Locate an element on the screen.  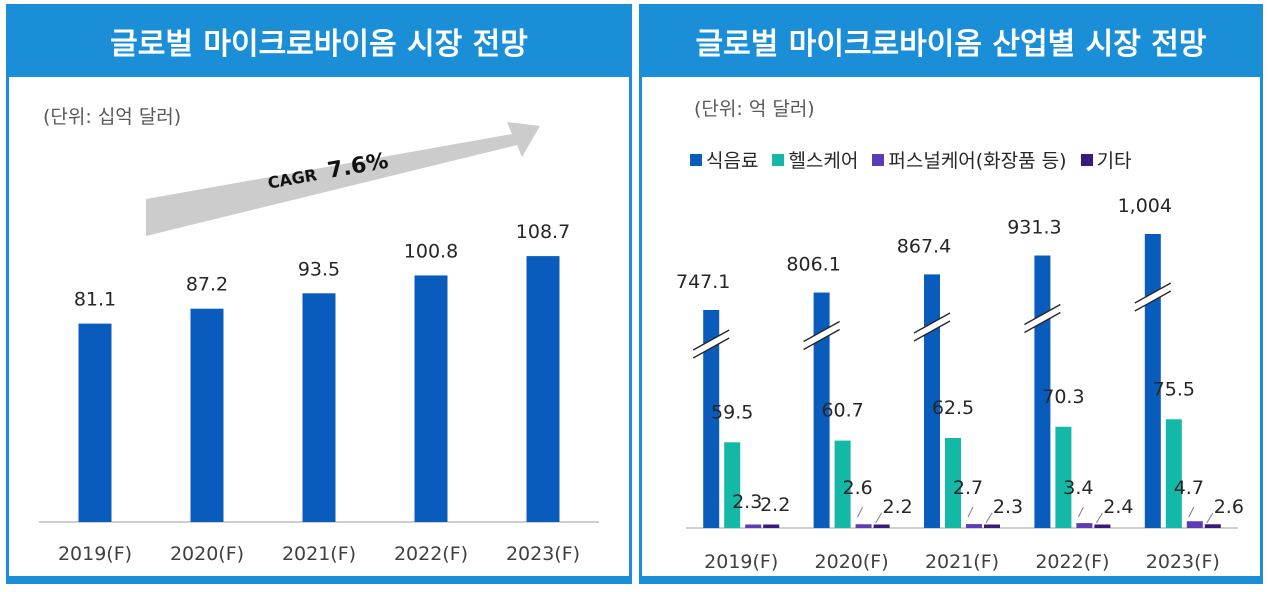
bar-헬스케어-2020(F) is located at coordinates (842, 484).